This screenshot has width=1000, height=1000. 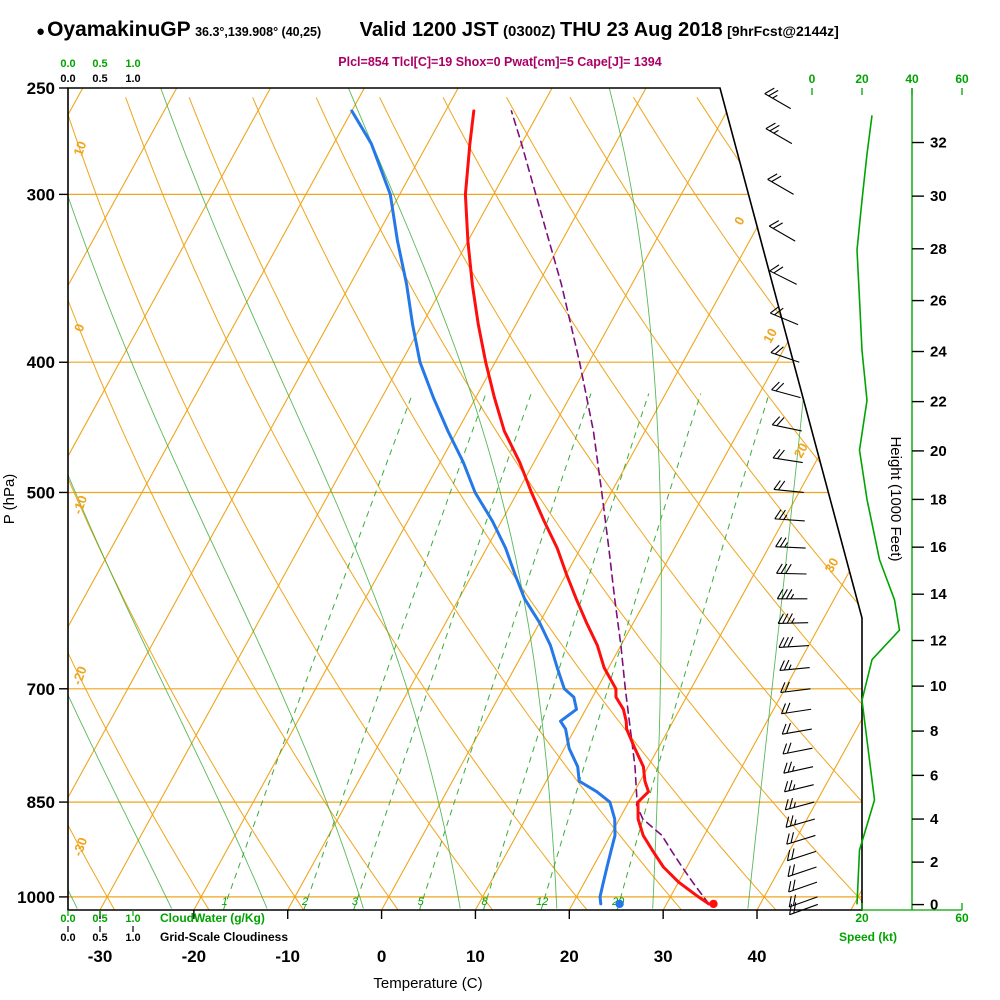 I want to click on valid-date: THU 23 Aug 2018, so click(x=641, y=30).